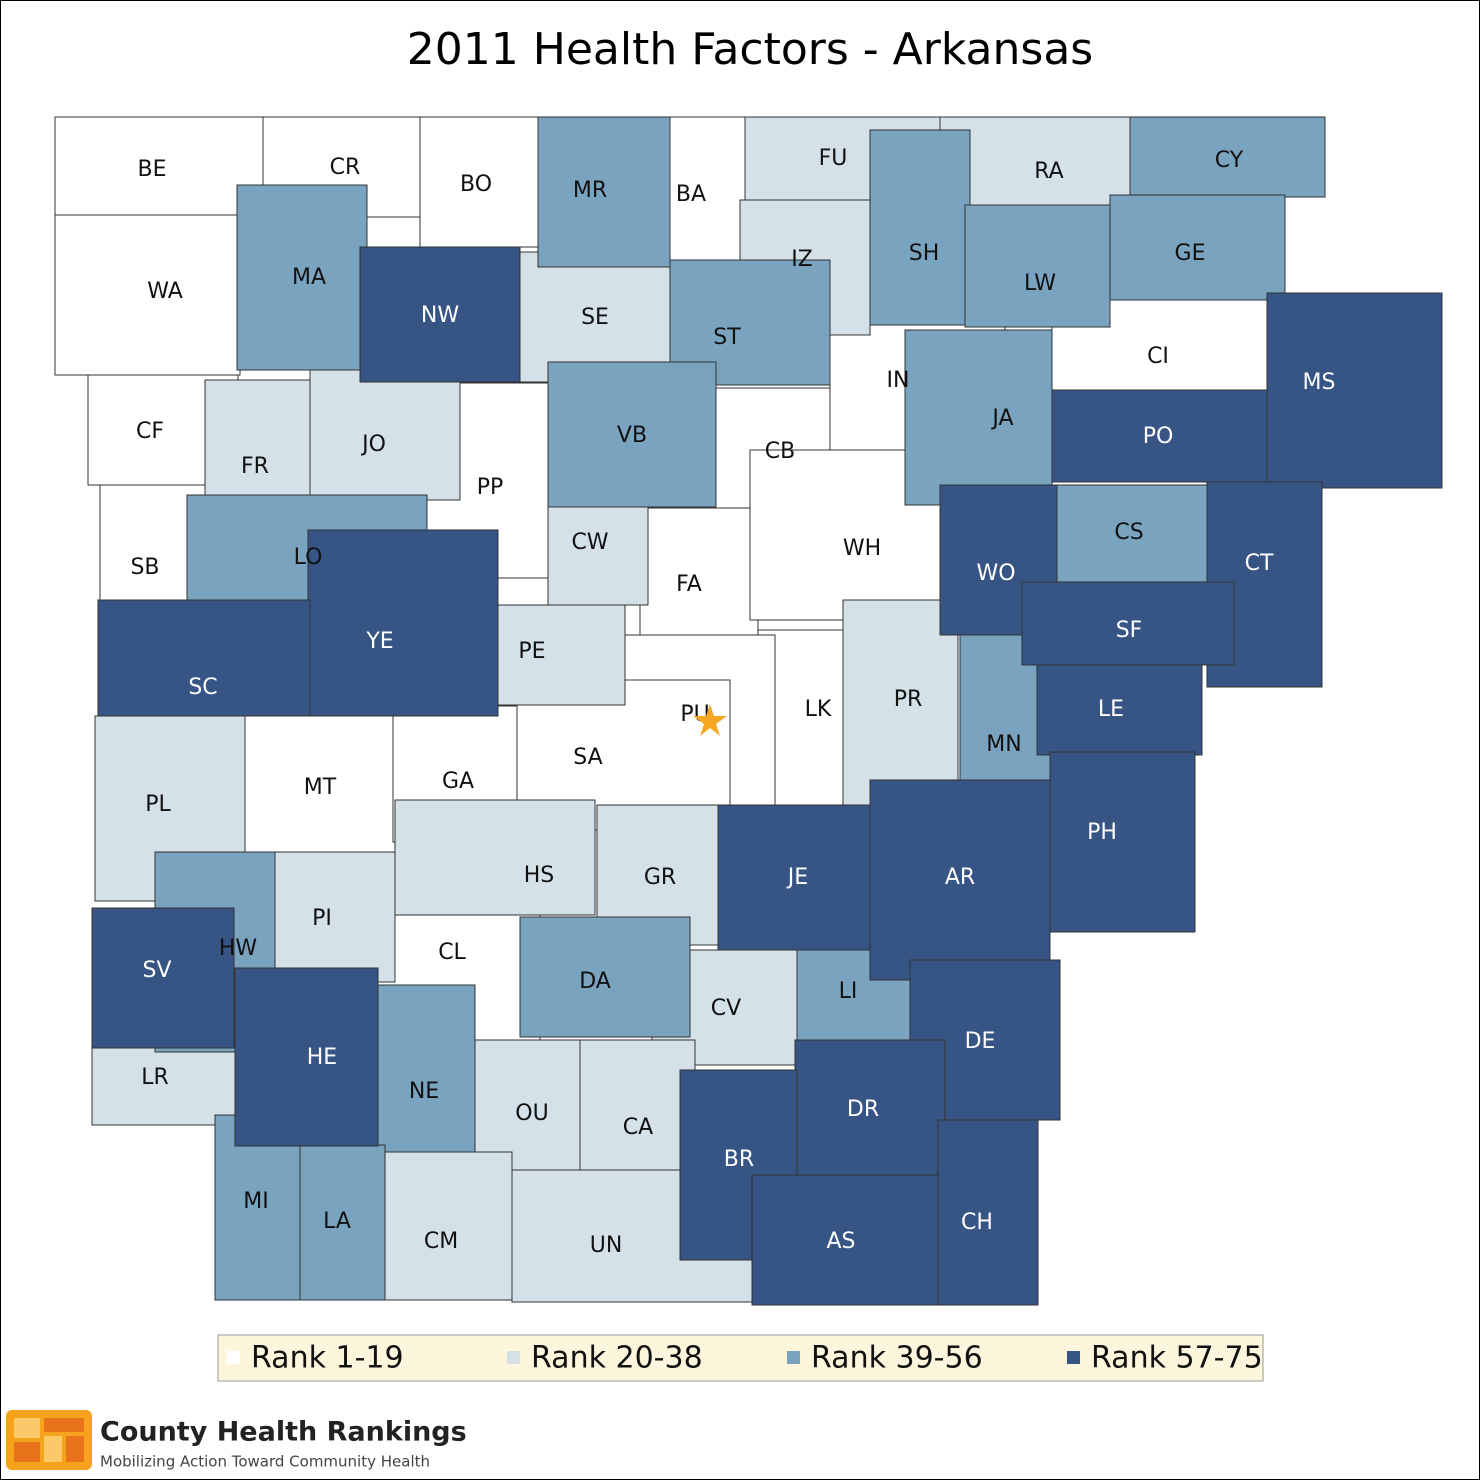 Image resolution: width=1480 pixels, height=1484 pixels. What do you see at coordinates (727, 337) in the screenshot?
I see `county-label: ST` at bounding box center [727, 337].